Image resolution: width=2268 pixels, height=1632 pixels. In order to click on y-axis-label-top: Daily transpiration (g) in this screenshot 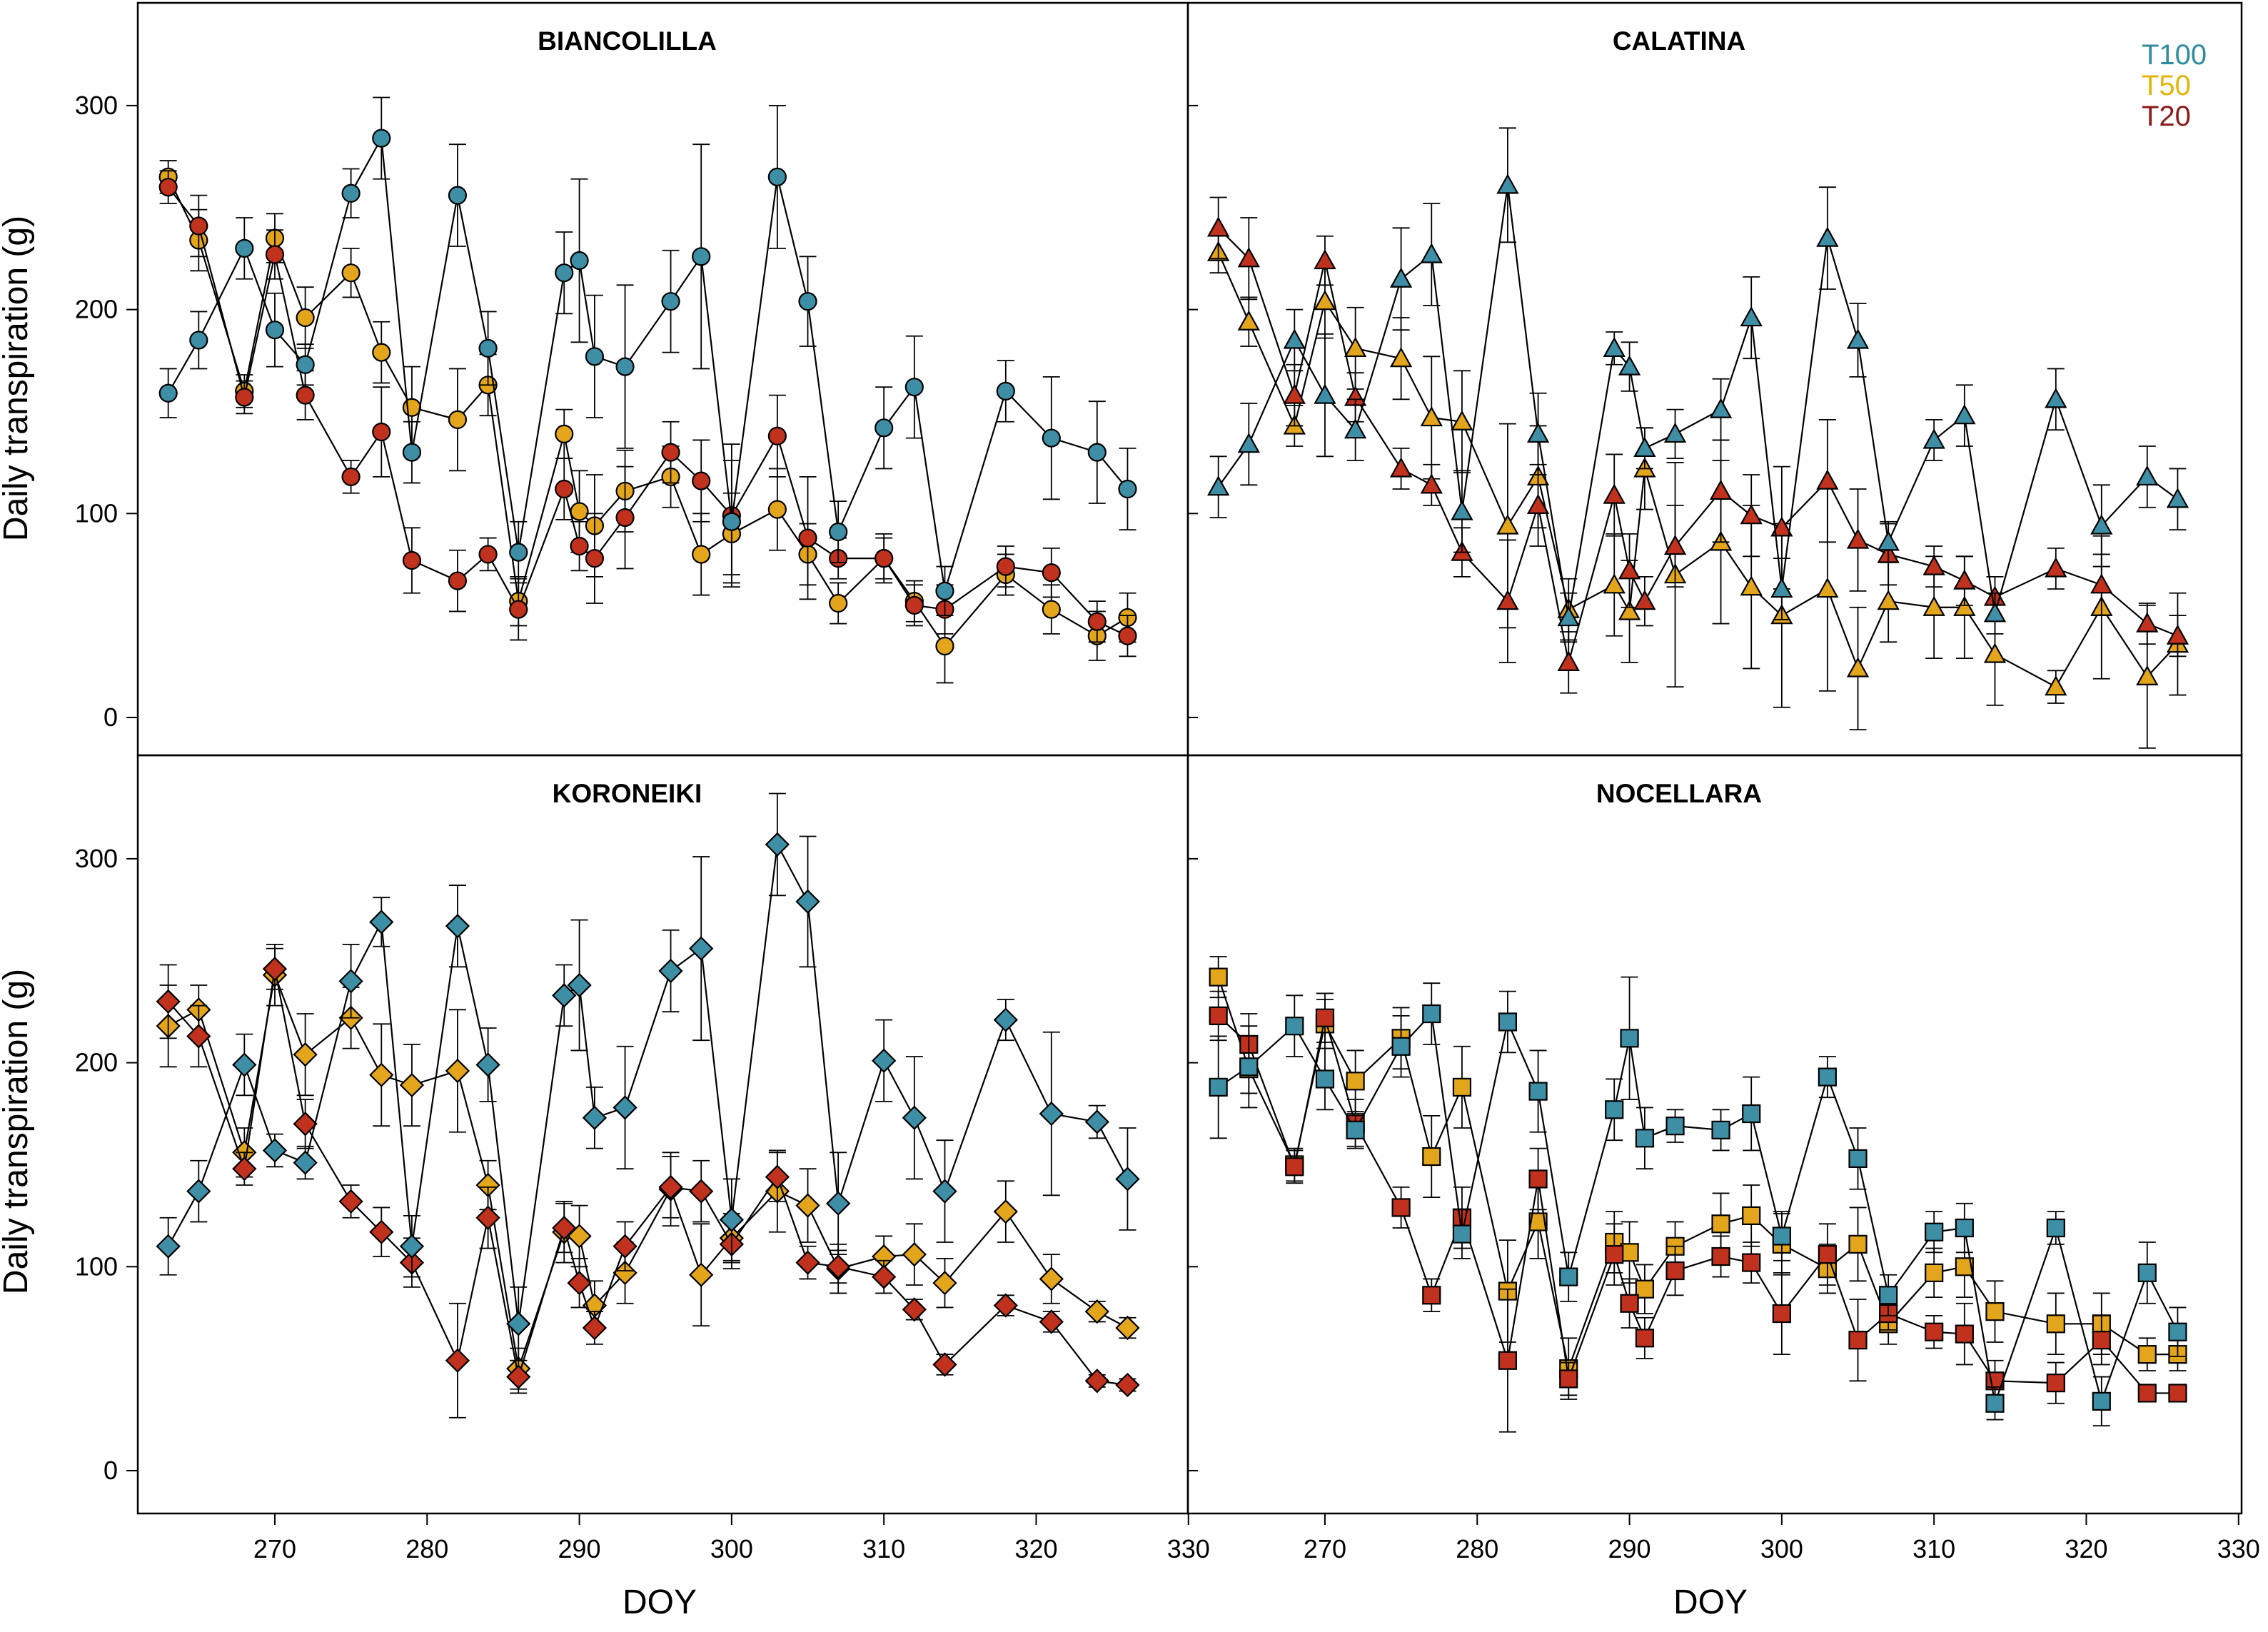, I will do `click(17, 378)`.